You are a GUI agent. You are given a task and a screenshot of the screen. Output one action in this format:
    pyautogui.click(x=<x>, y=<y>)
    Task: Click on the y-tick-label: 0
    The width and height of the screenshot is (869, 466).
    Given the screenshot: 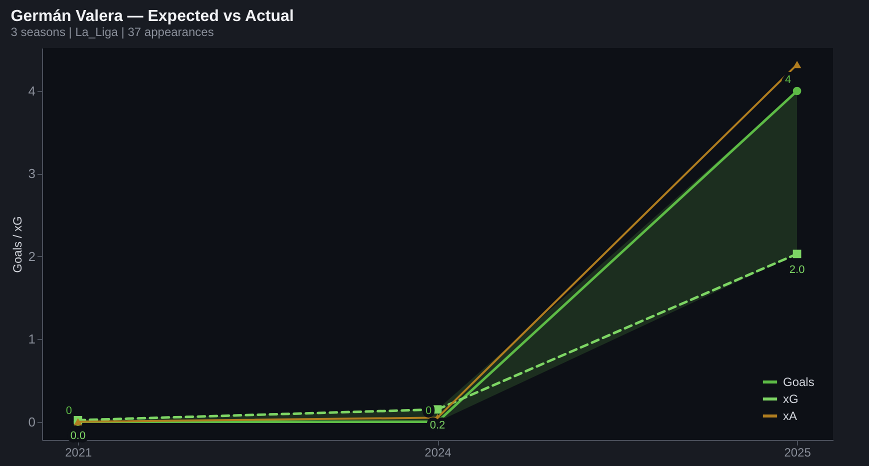 What is the action you would take?
    pyautogui.click(x=32, y=422)
    